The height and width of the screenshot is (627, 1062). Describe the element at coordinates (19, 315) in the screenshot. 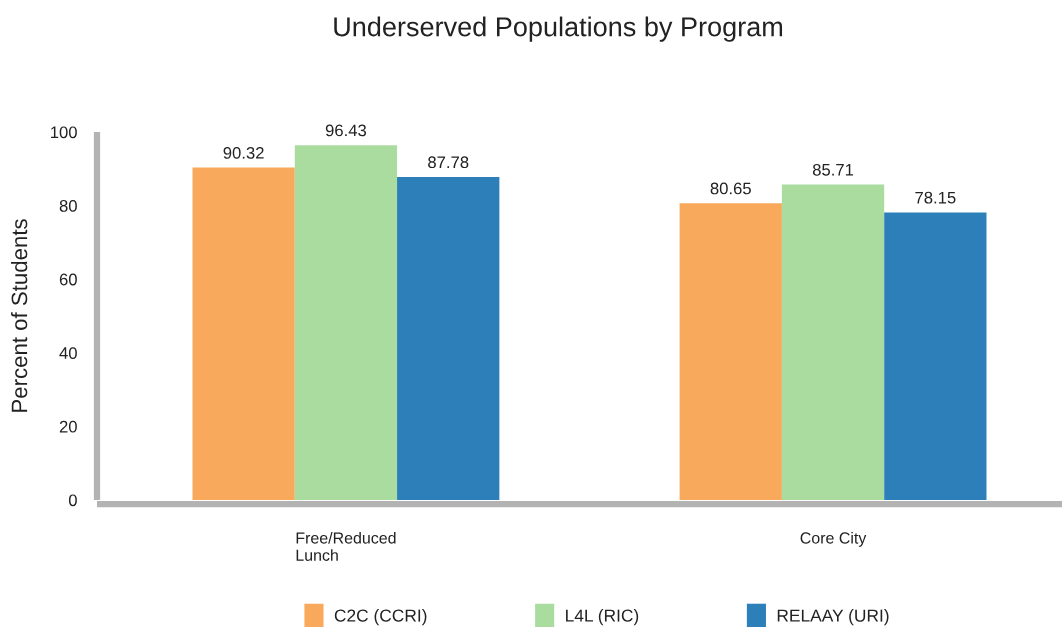

I see `y-axis-title: Percent of Students` at that location.